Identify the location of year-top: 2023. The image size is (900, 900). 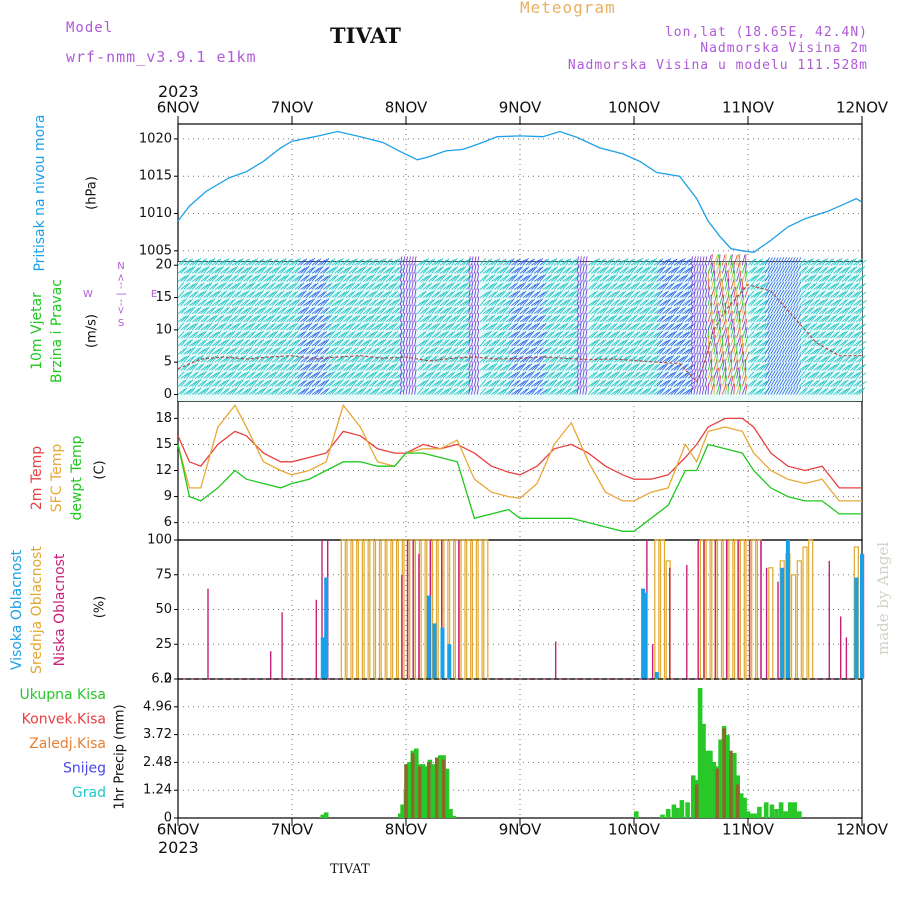
(178, 91).